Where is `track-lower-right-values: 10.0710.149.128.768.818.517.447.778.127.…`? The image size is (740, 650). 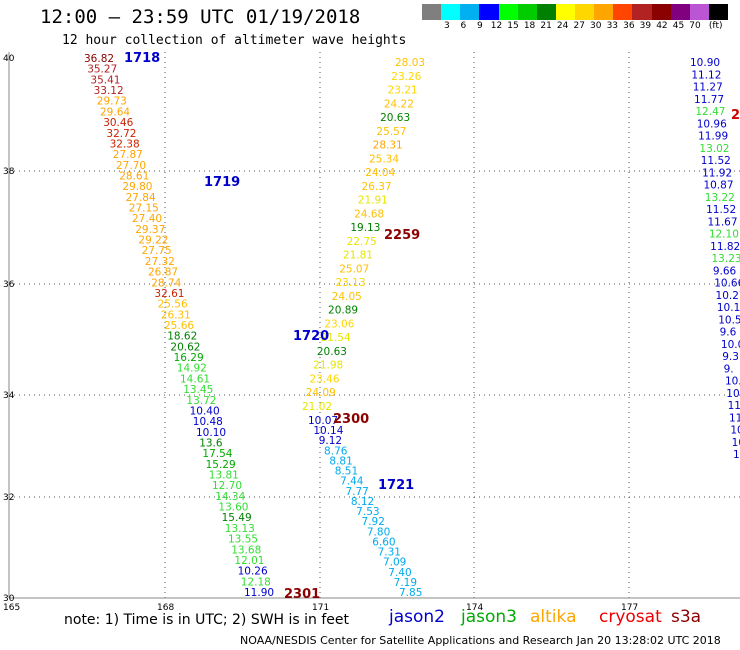 track-lower-right-values: 10.0710.149.128.768.818.517.447.778.127.… is located at coordinates (365, 507).